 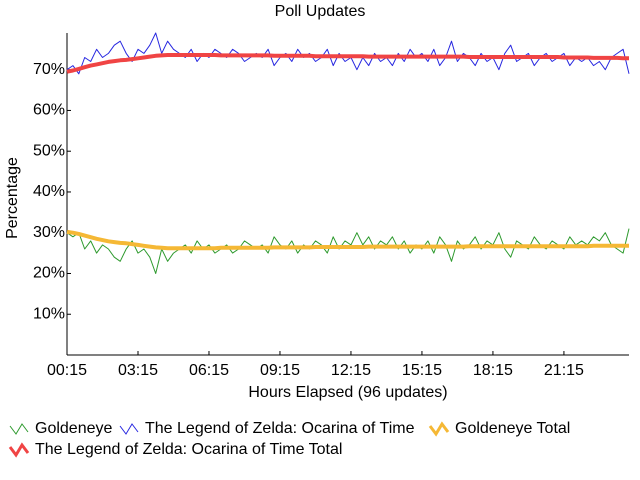 What do you see at coordinates (138, 370) in the screenshot?
I see `x-tick-label: 03:15` at bounding box center [138, 370].